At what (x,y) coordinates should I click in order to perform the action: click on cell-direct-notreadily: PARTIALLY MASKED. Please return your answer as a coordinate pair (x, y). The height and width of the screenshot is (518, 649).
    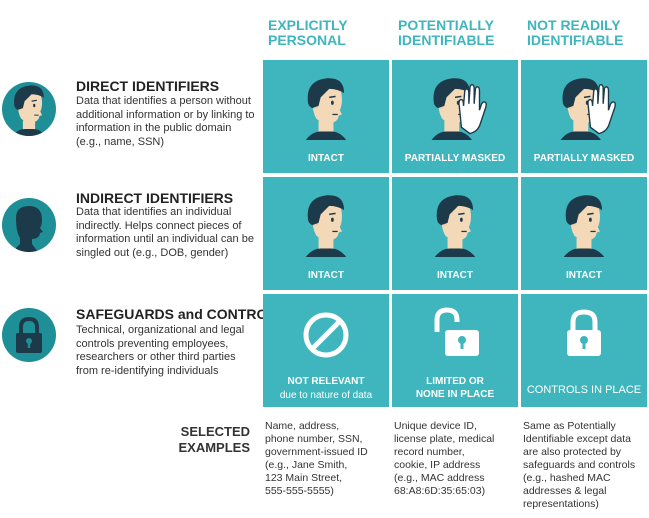
    Looking at the image, I should click on (584, 116).